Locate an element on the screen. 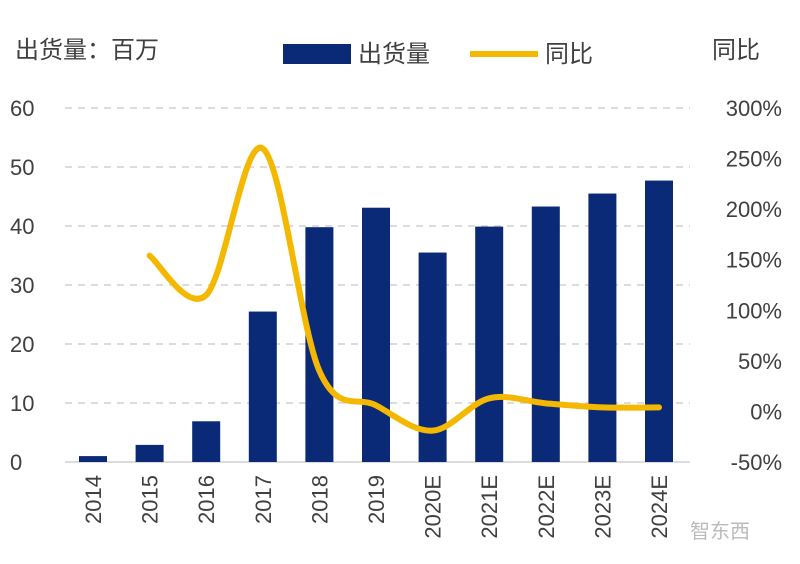 The width and height of the screenshot is (800, 564). left-axis: 0 10 20 30 40 50 60 is located at coordinates (22, 285).